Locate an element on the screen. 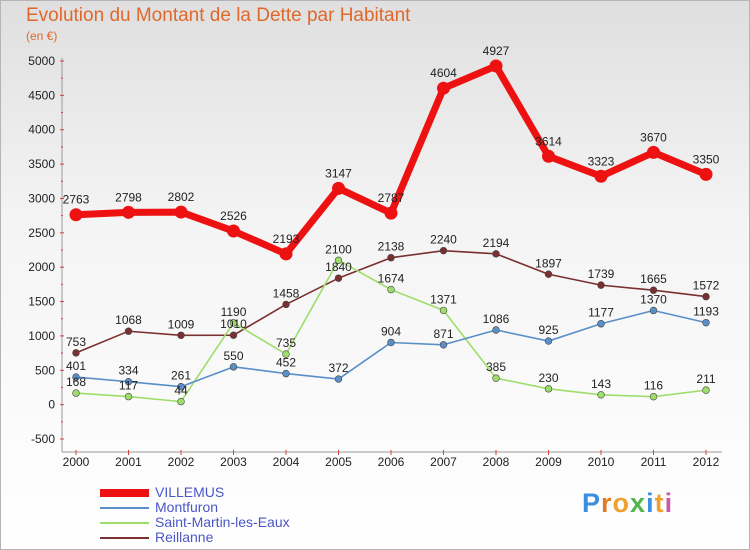 This screenshot has height=550, width=750. y-tick-label: 3500 is located at coordinates (41, 164).